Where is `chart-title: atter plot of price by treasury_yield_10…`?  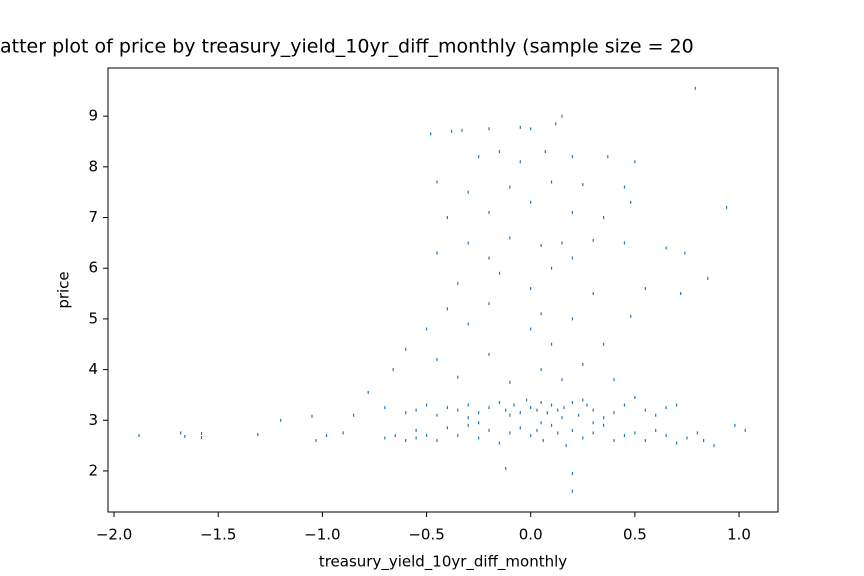 chart-title: atter plot of price by treasury_yield_10… is located at coordinates (347, 47).